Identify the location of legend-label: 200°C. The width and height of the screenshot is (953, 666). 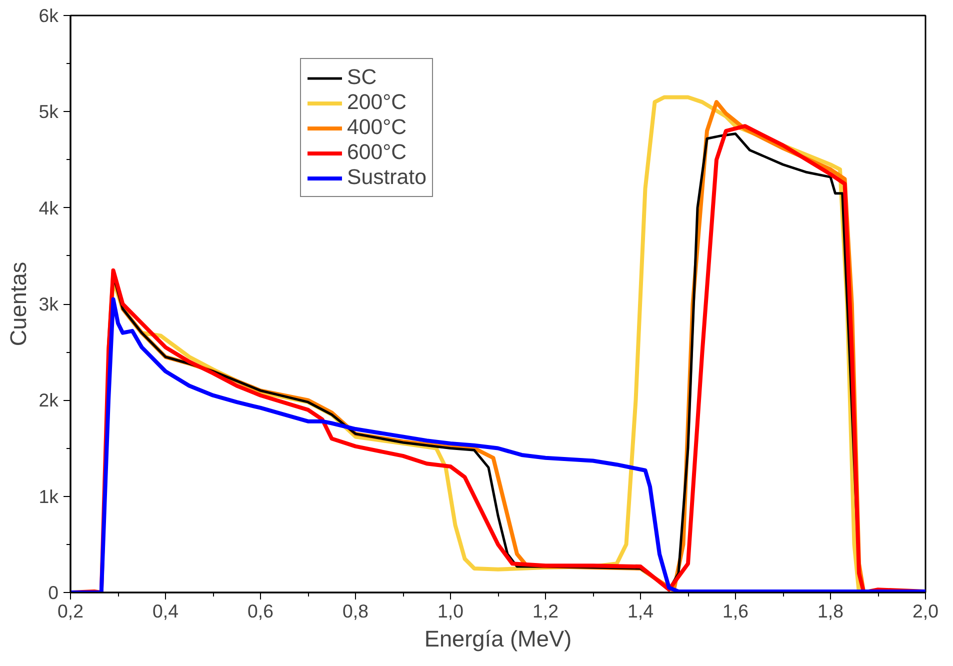
(377, 102).